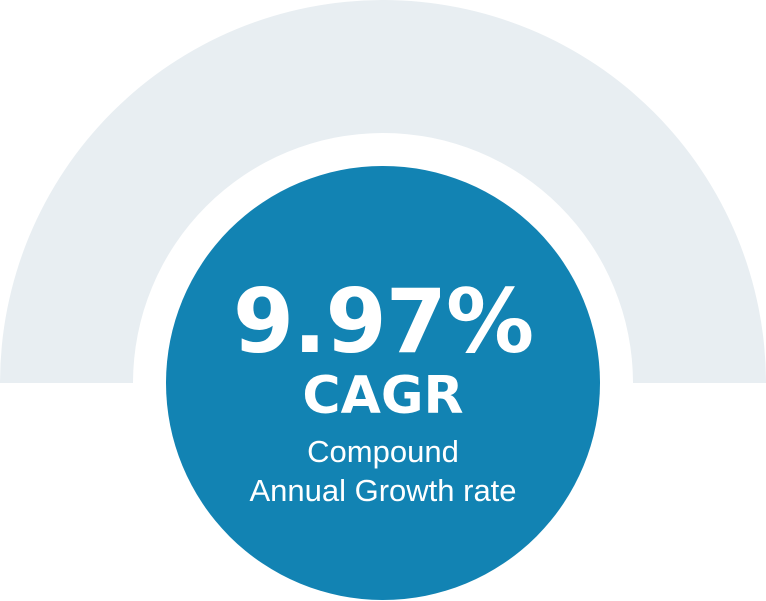  I want to click on description-line-1: Compound, so click(383, 451).